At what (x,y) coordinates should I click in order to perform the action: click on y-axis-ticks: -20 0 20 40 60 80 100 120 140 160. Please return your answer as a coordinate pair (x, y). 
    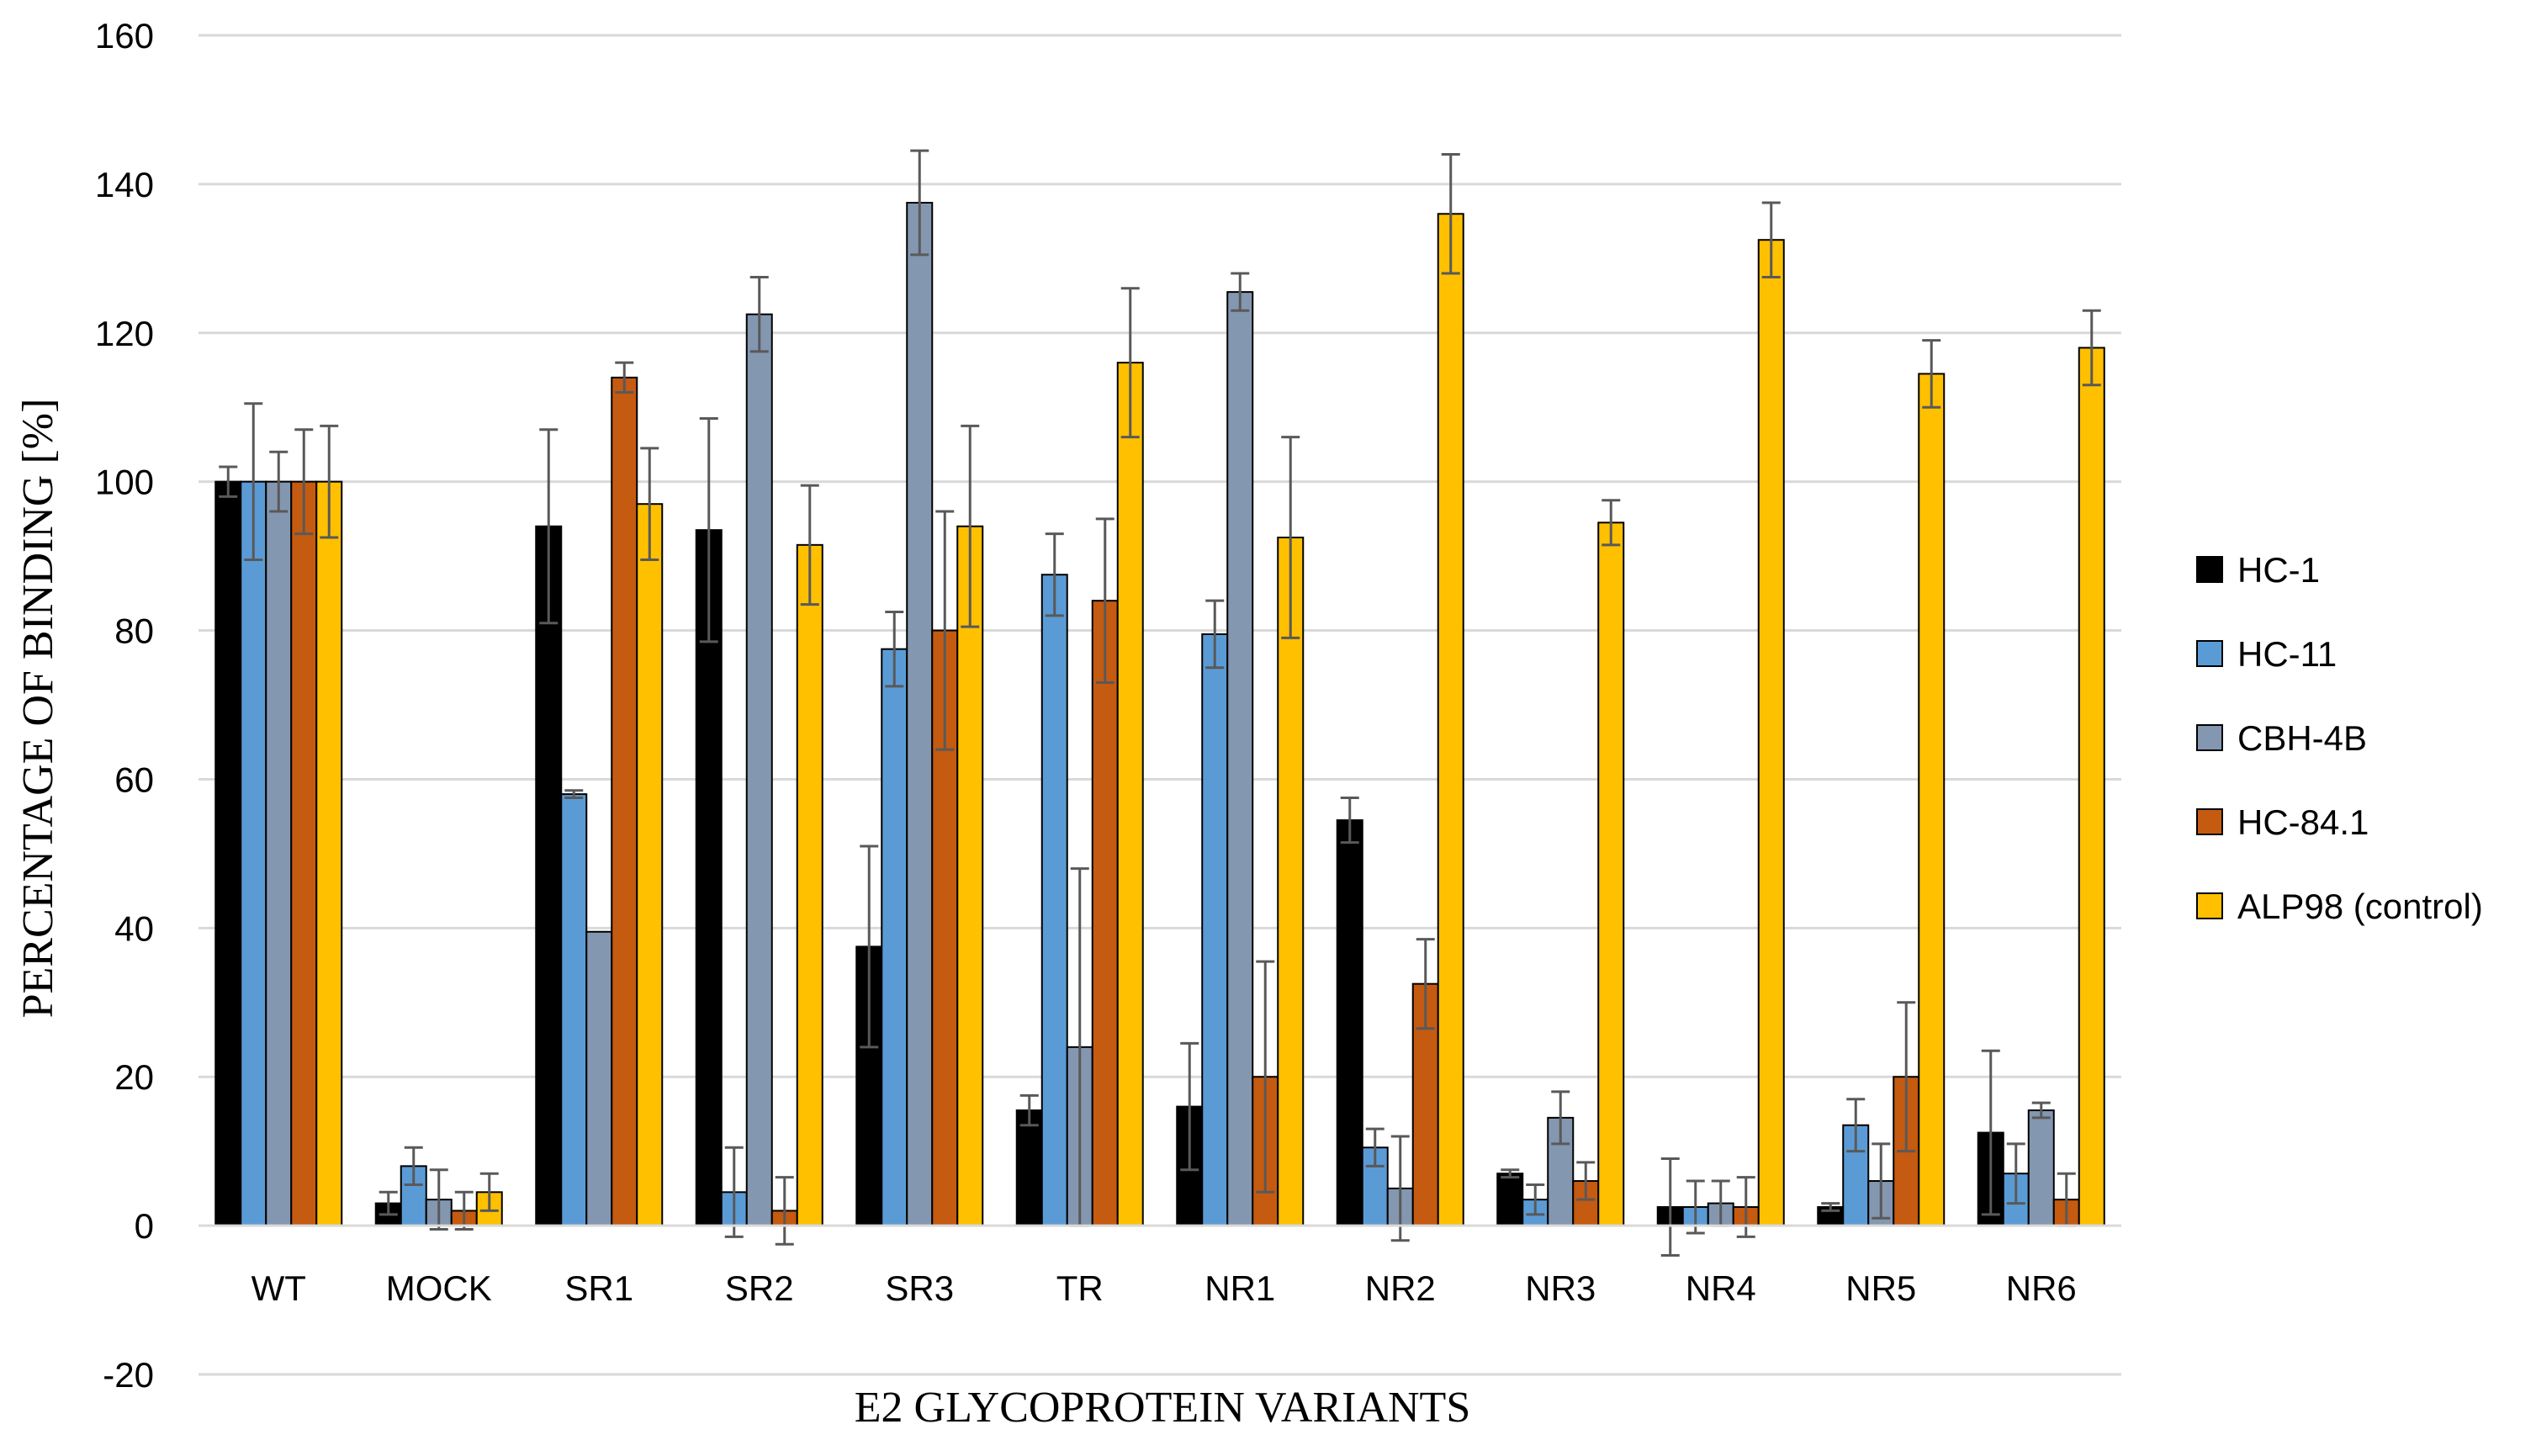
    Looking at the image, I should click on (125, 705).